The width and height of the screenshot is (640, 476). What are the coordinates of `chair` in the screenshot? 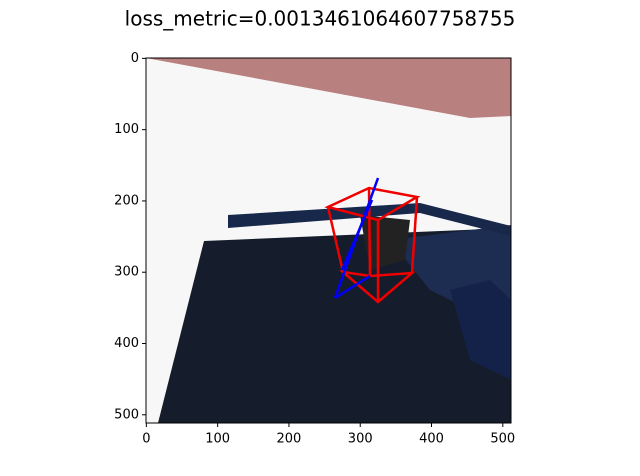 It's located at (480, 330).